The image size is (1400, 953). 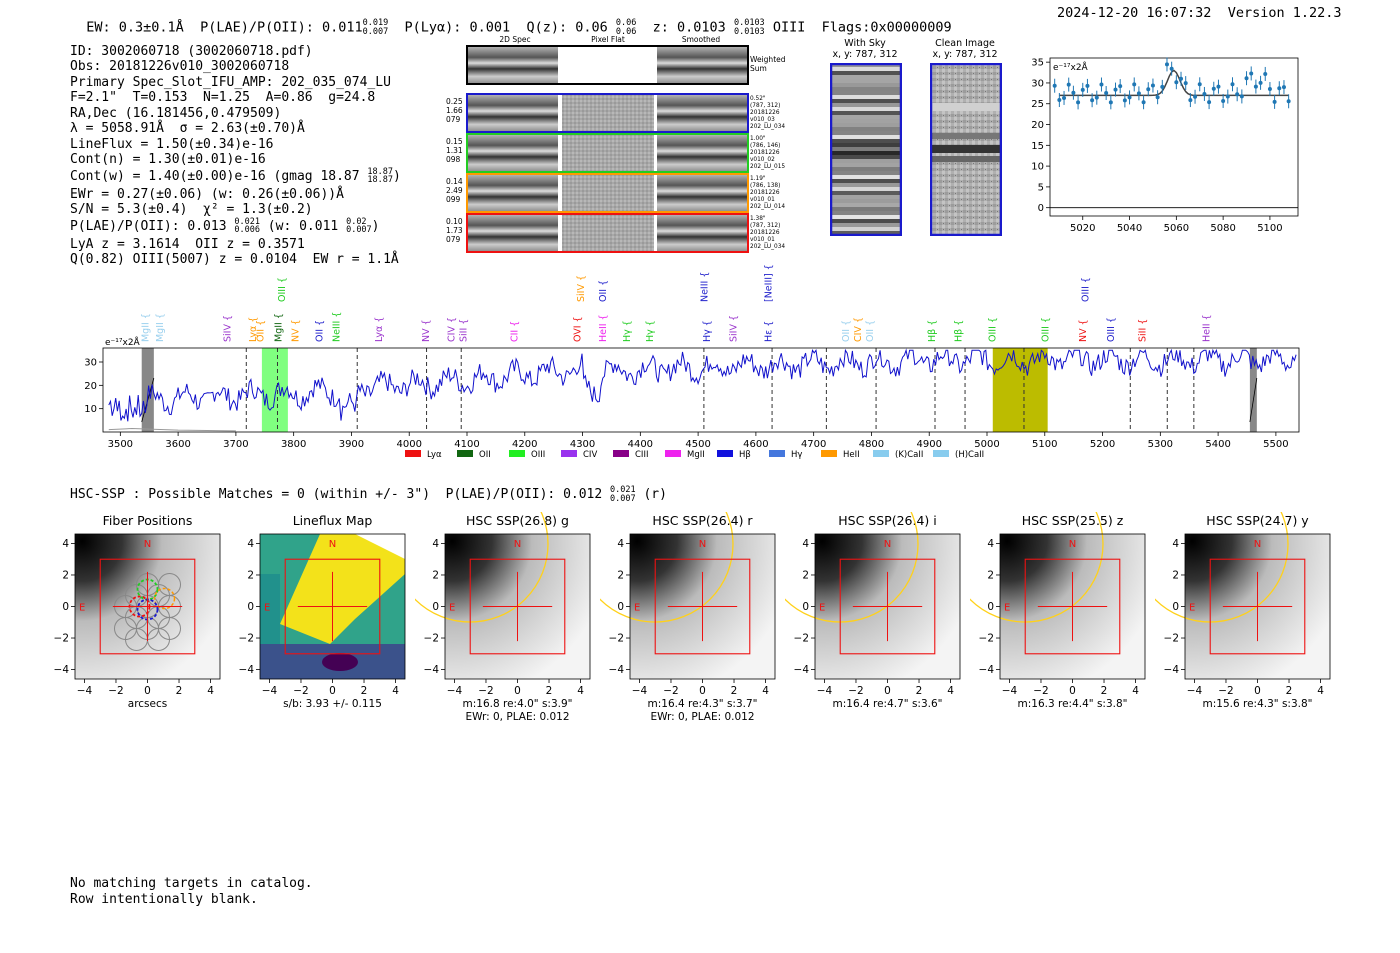 What do you see at coordinates (579, 455) in the screenshot?
I see `legend-item: CIV` at bounding box center [579, 455].